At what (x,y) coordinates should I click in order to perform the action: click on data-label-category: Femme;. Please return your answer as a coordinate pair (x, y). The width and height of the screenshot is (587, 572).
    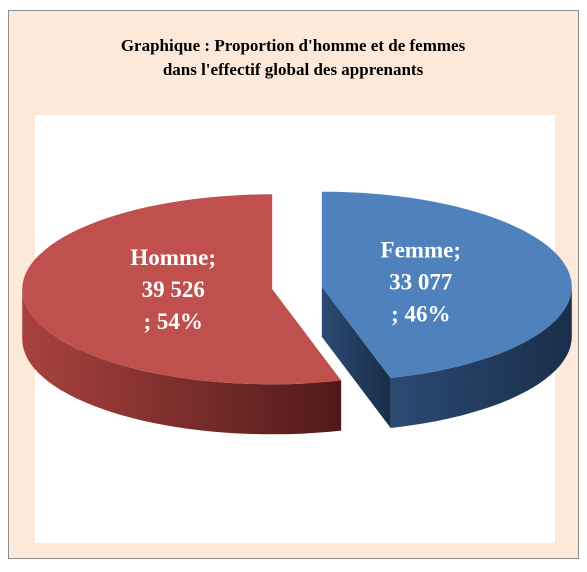
    Looking at the image, I should click on (421, 249).